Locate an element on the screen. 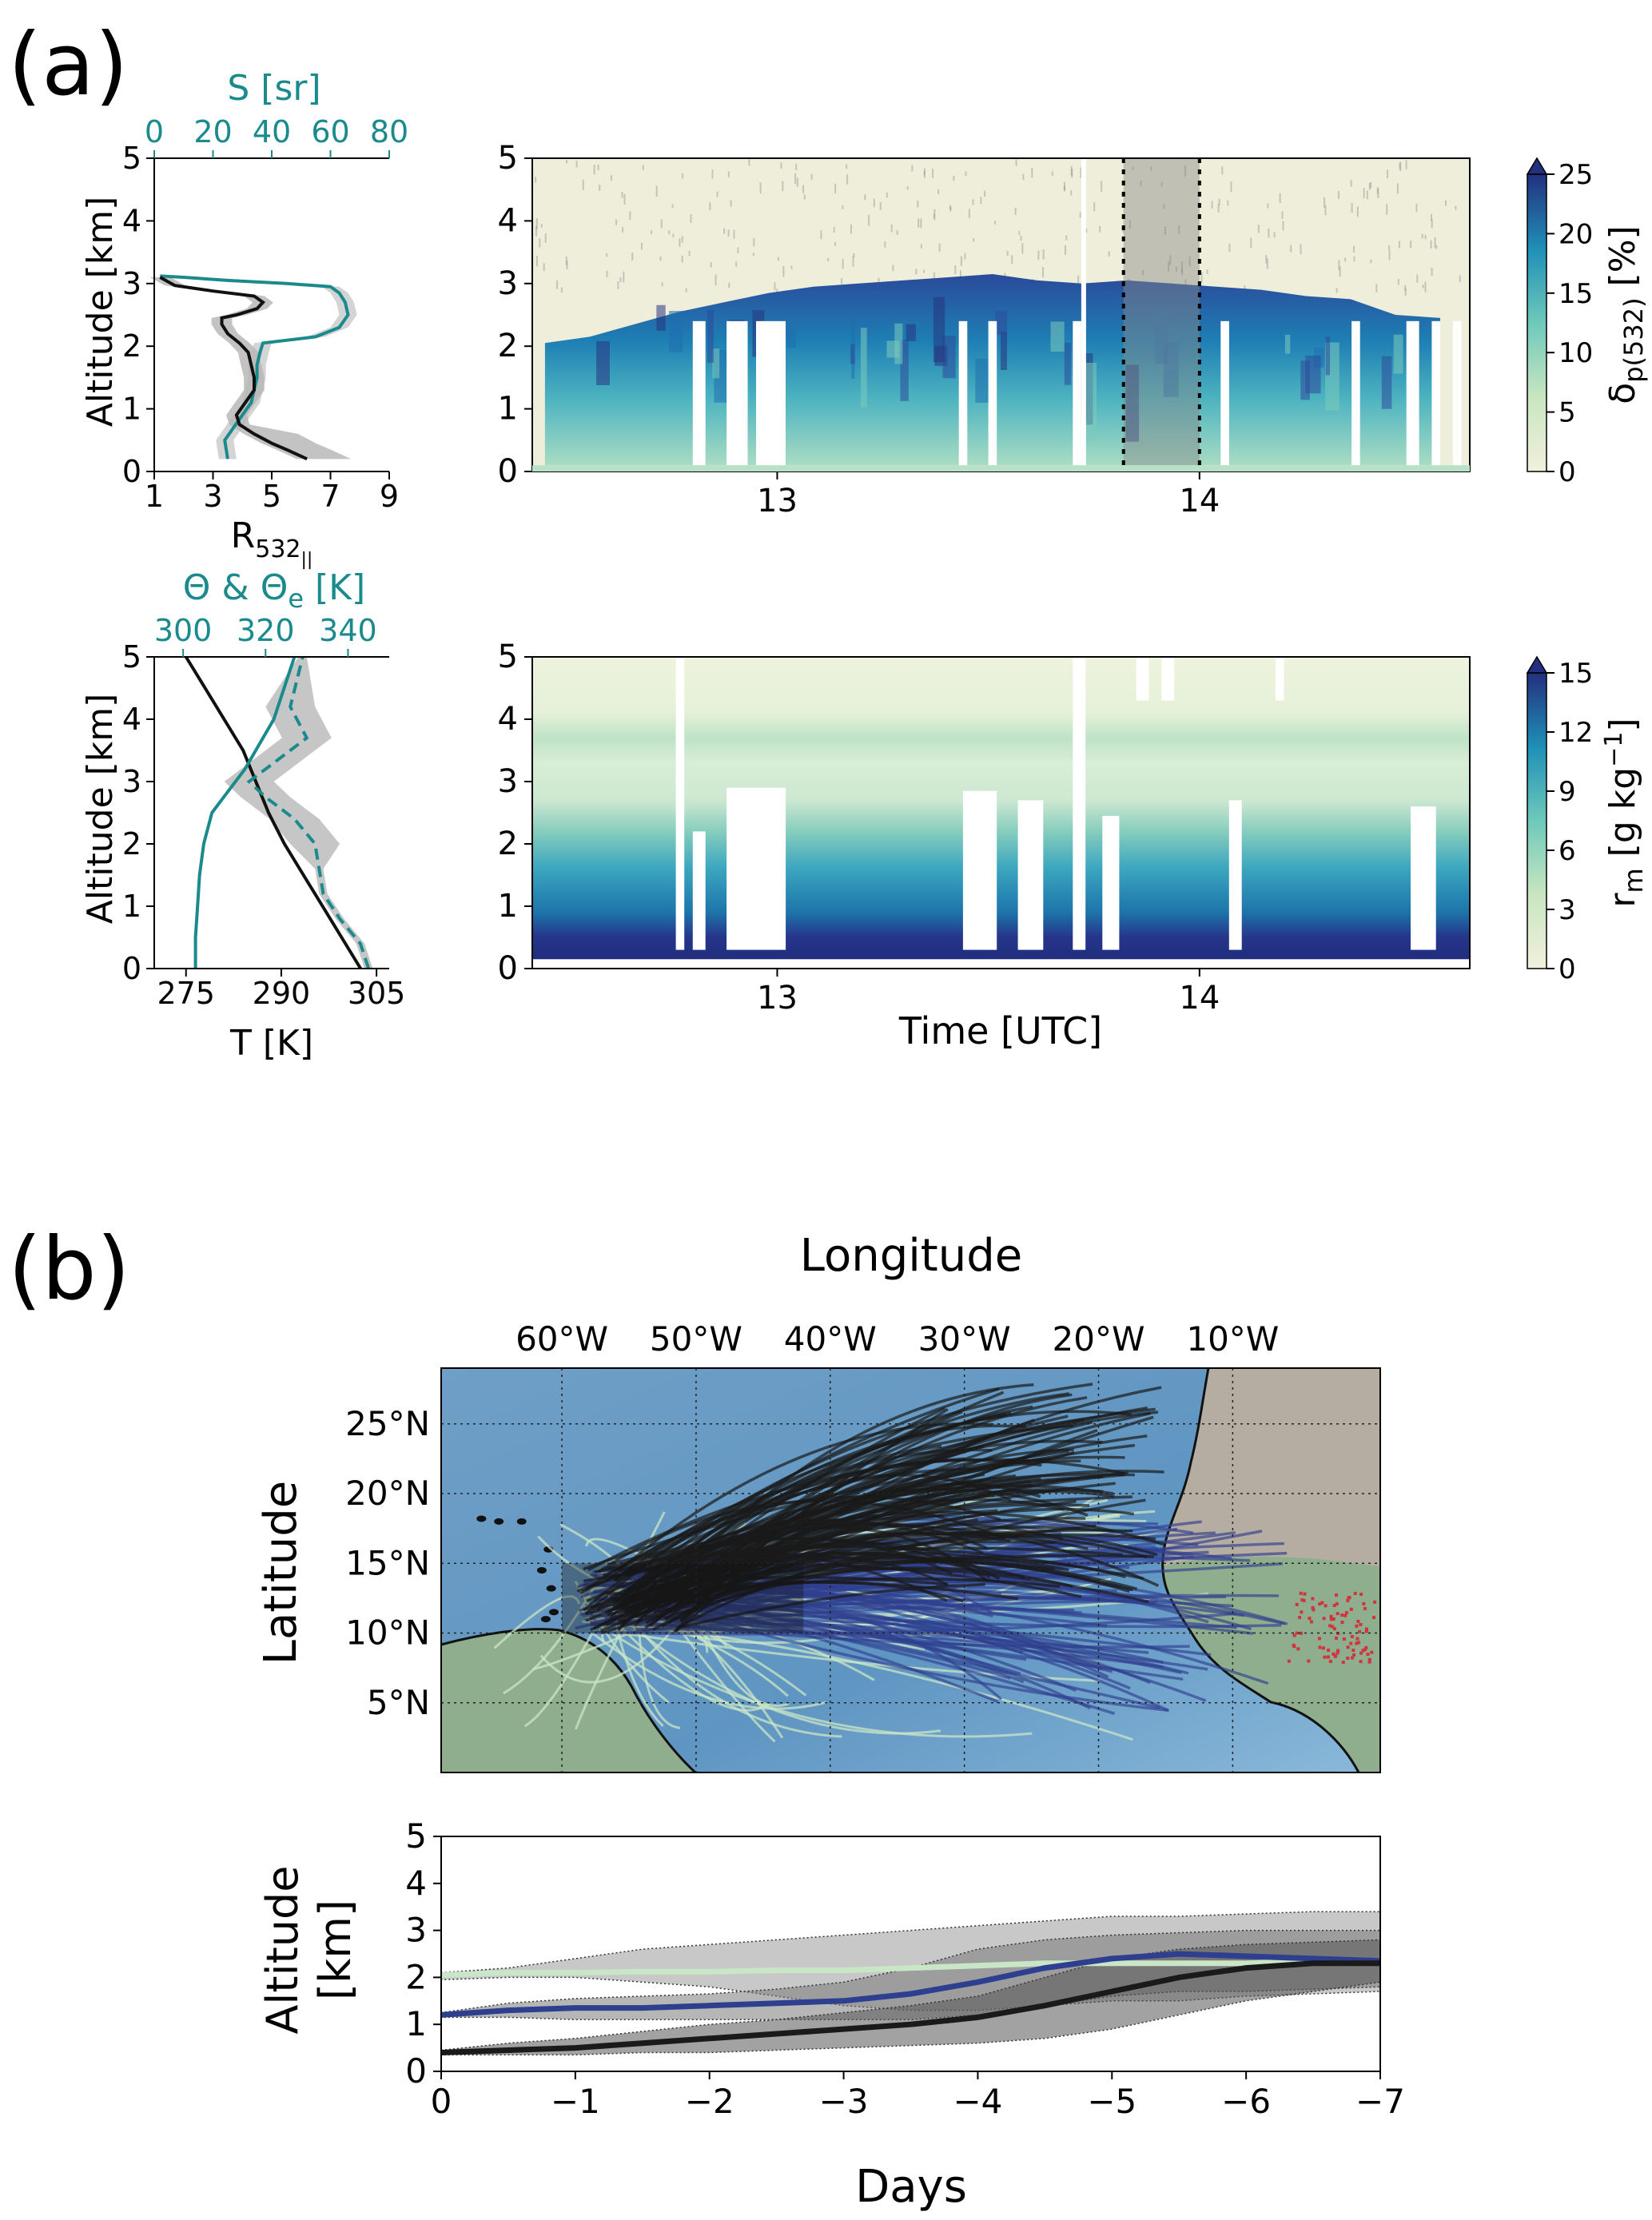 Image resolution: width=1652 pixels, height=2220 pixels. humidity-cb-tick-label: 3 is located at coordinates (1567, 910).